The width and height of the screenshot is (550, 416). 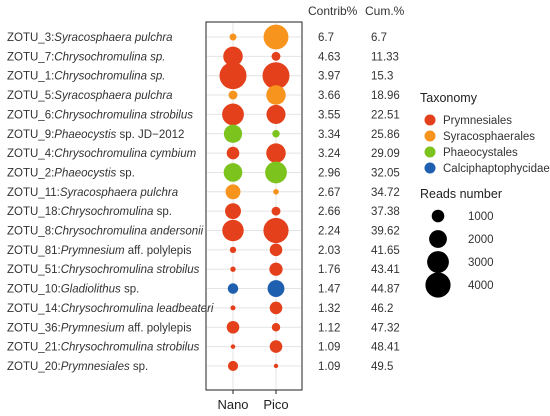 I want to click on legend-label: Prymnesiales, so click(x=477, y=121).